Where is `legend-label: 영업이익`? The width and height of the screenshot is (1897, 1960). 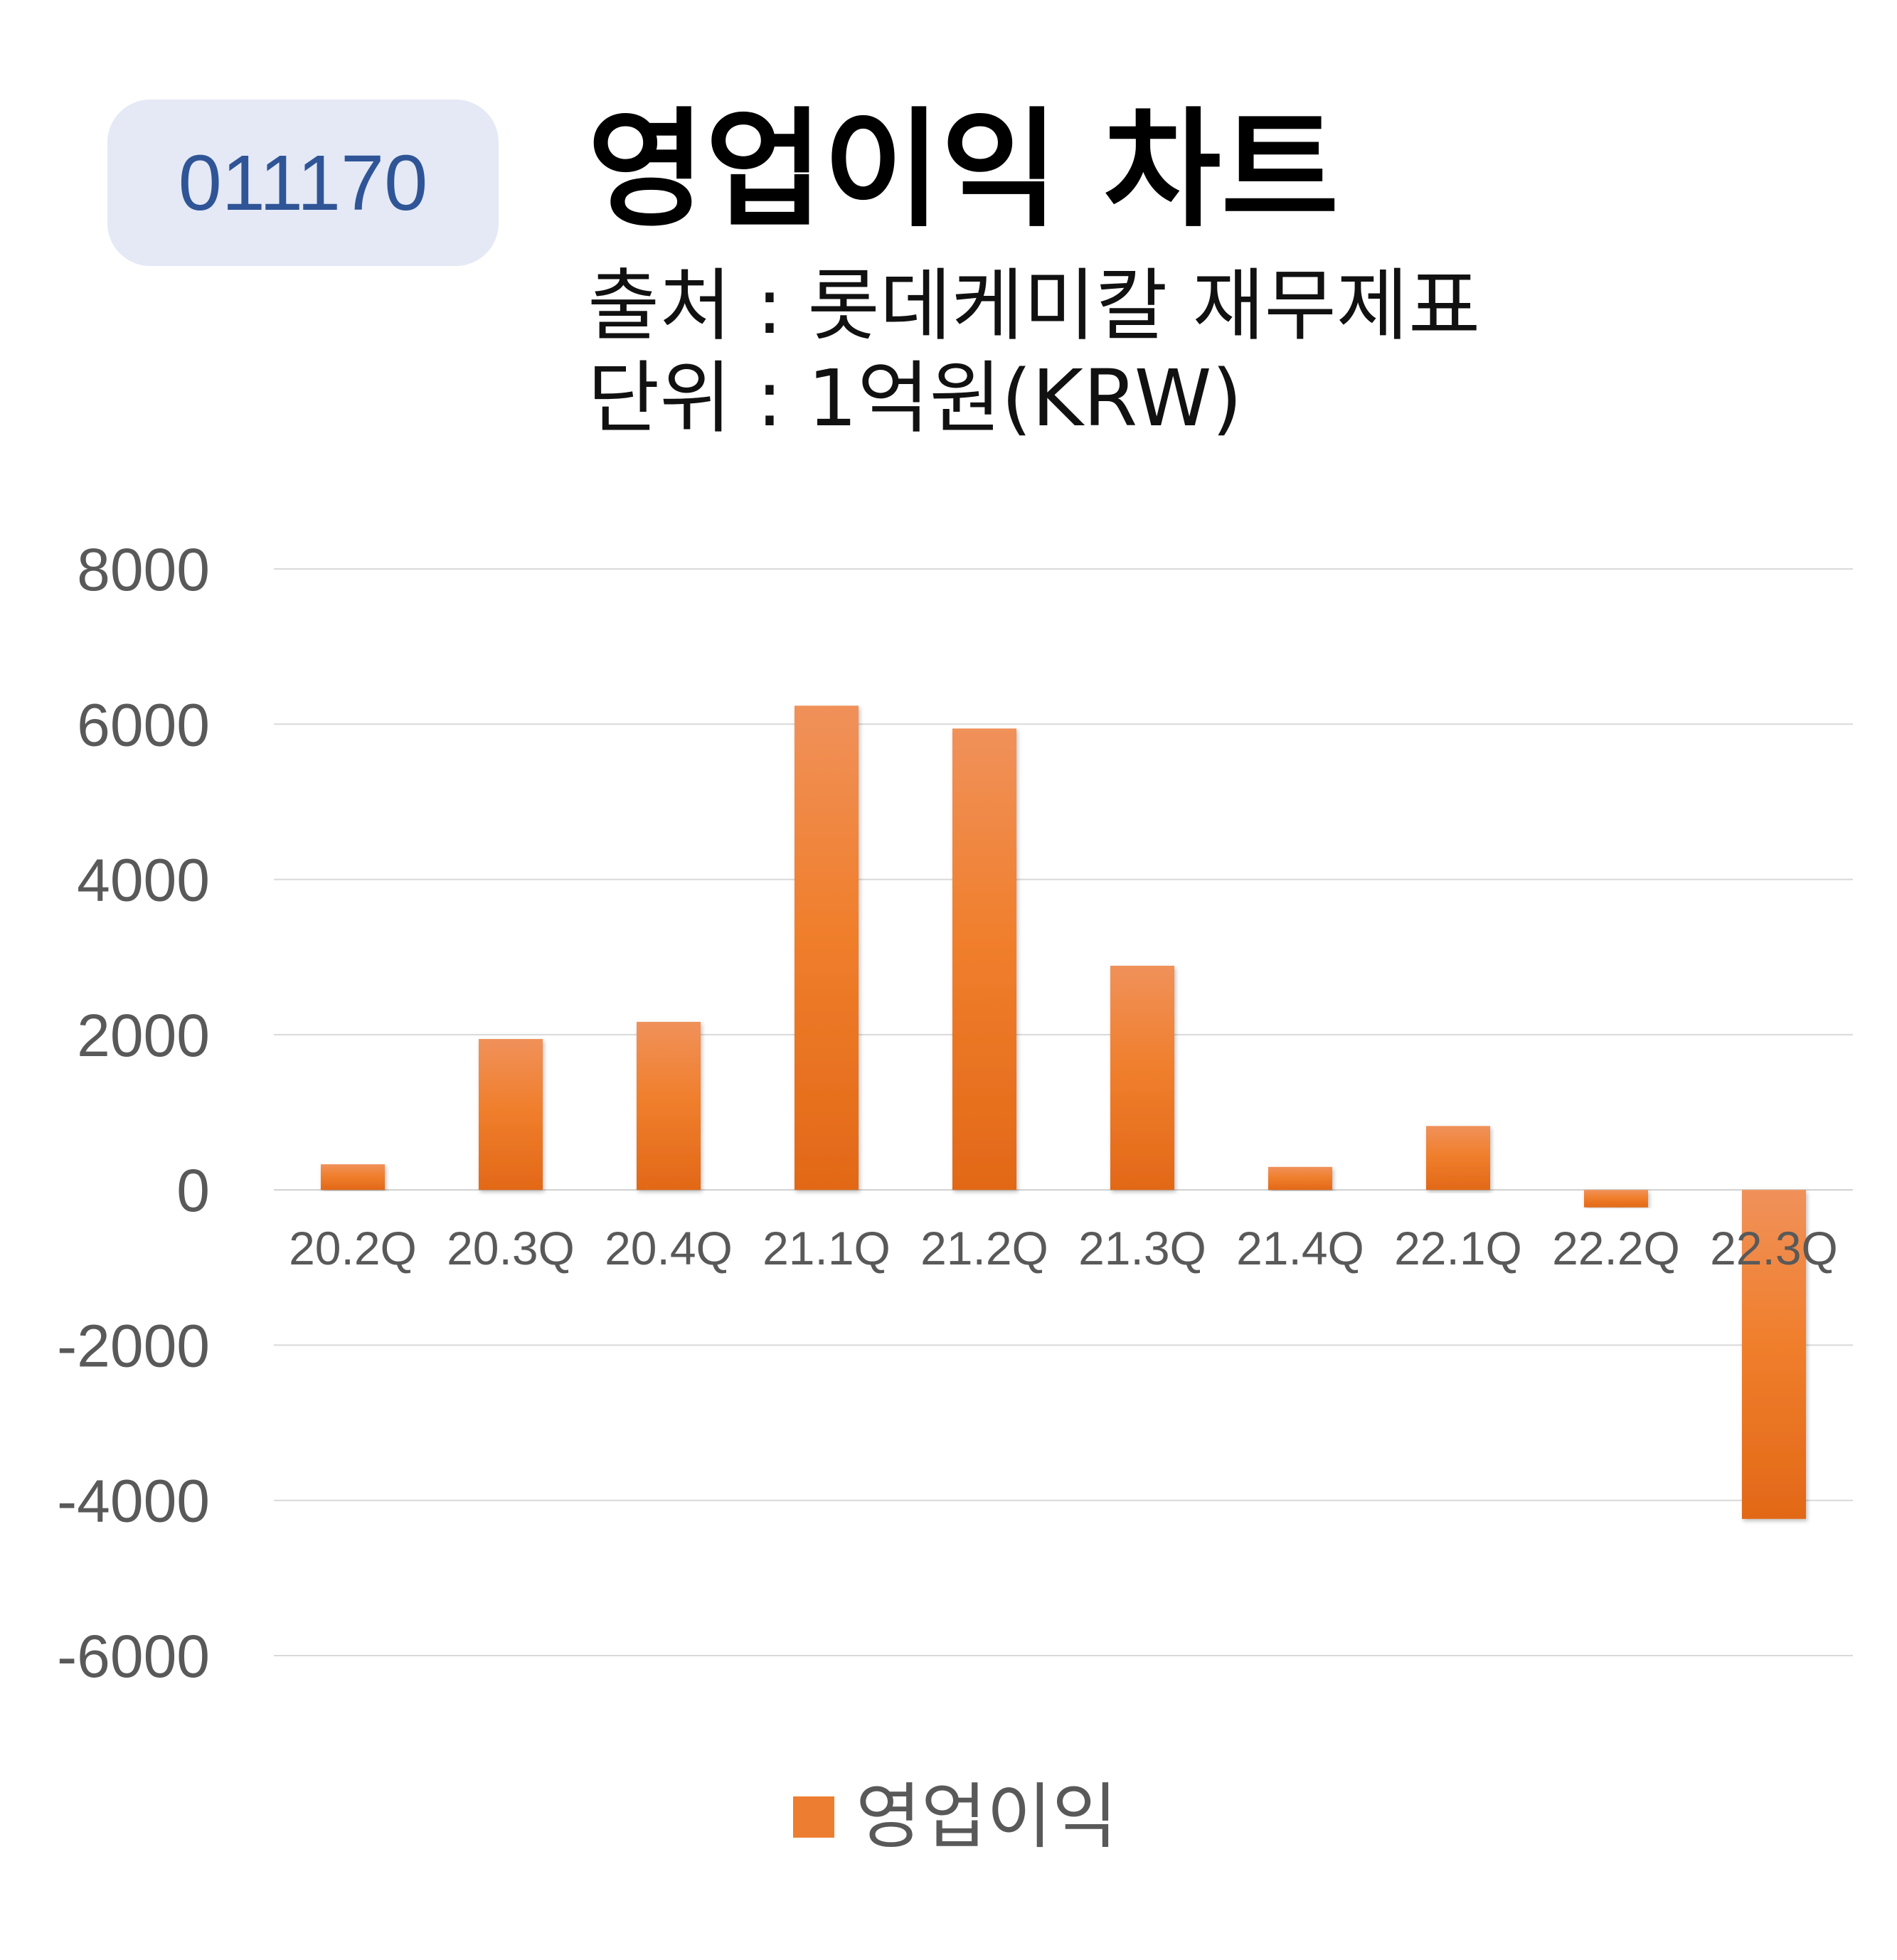 legend-label: 영업이익 is located at coordinates (986, 1816).